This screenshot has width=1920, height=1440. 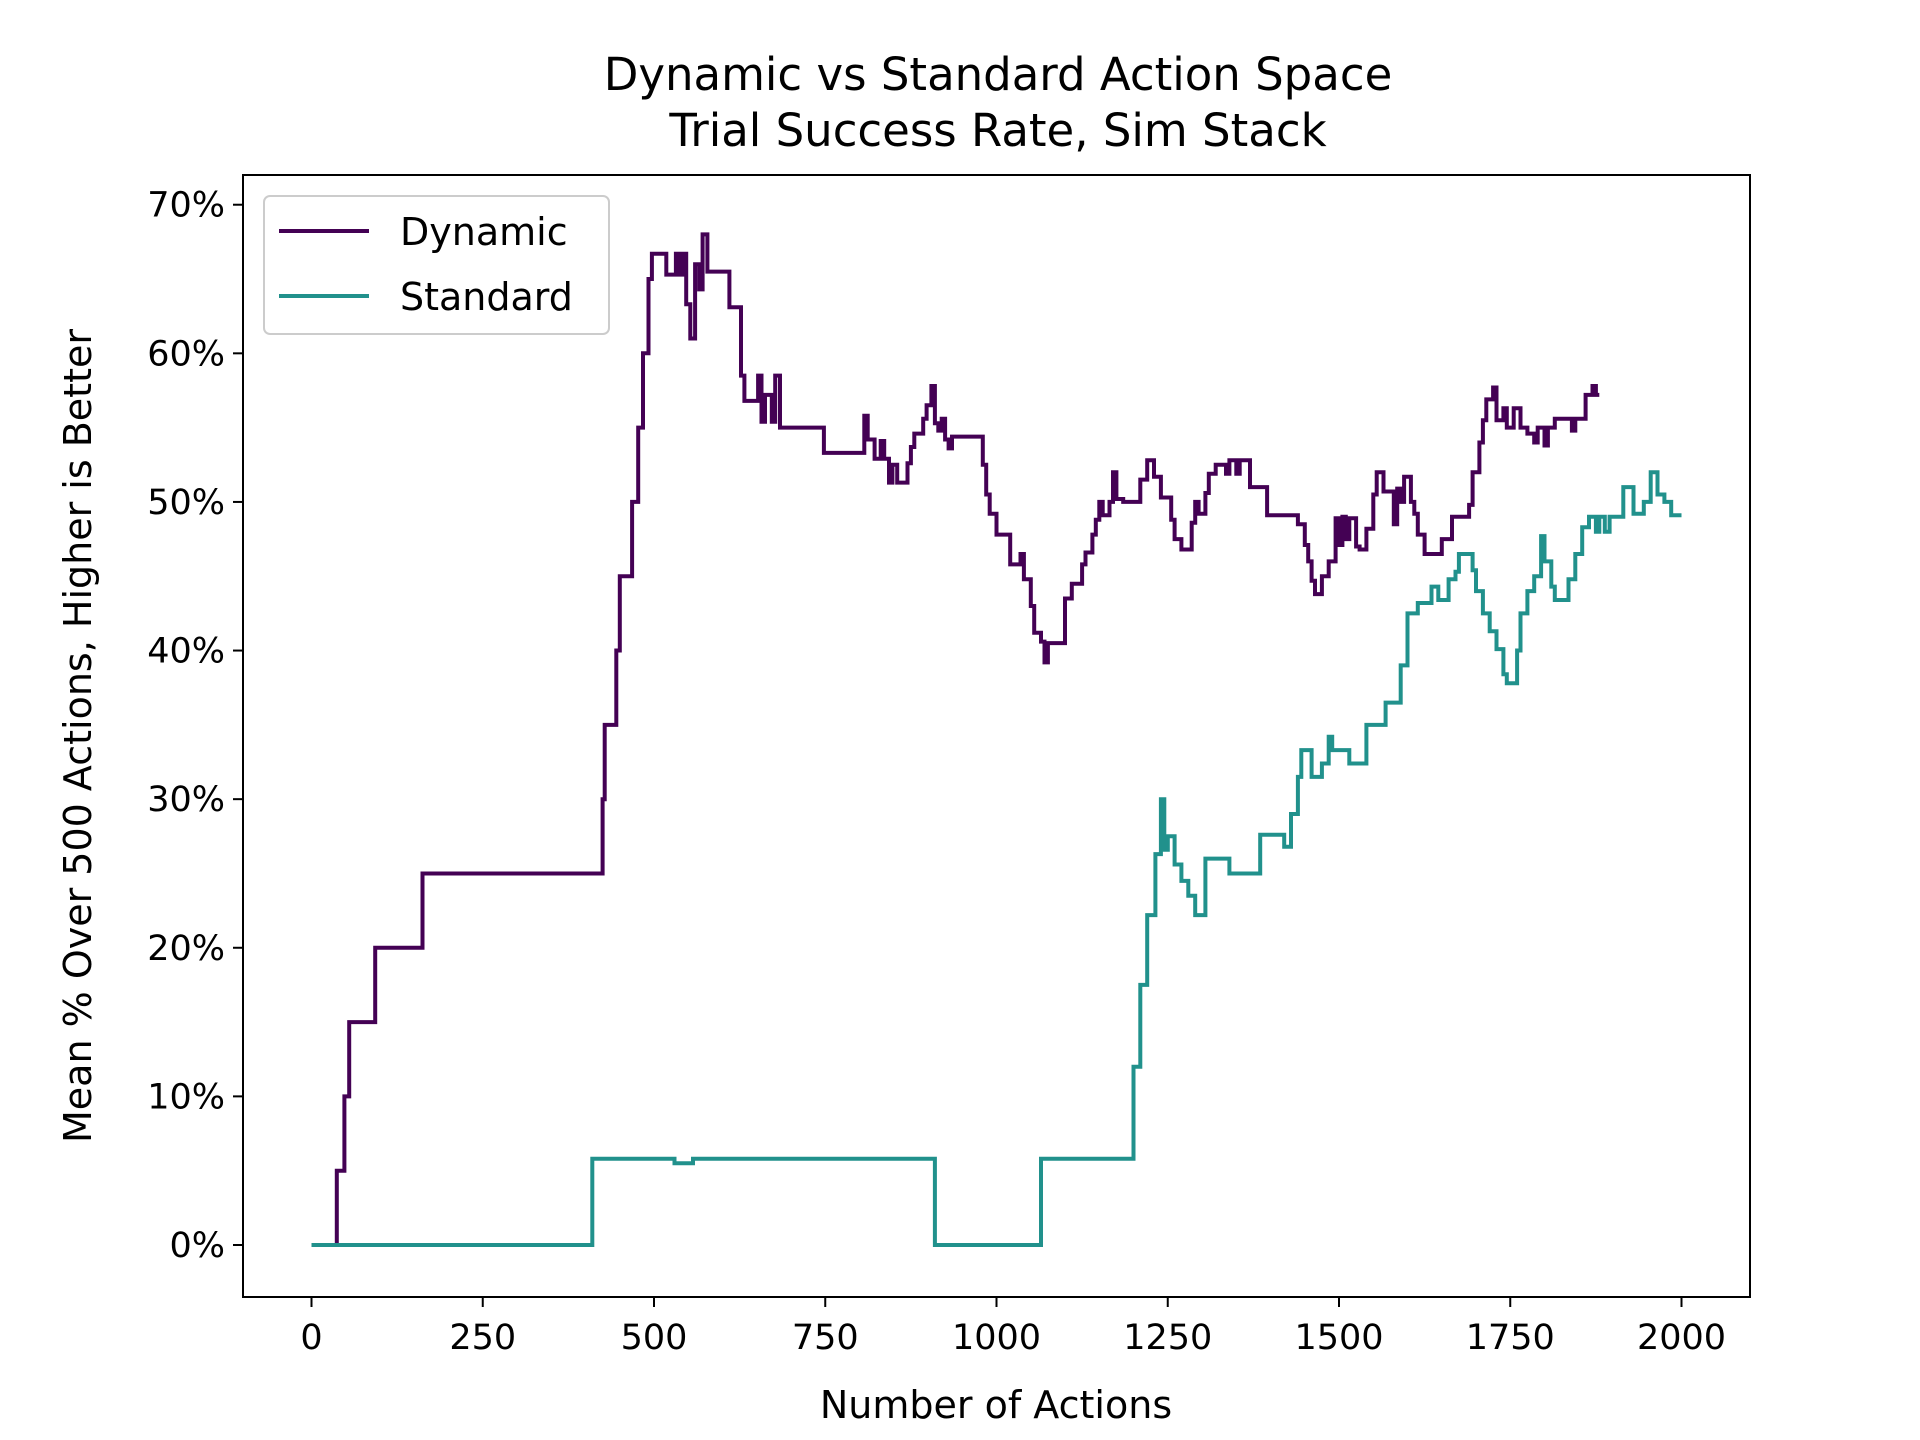 What do you see at coordinates (186, 1097) in the screenshot?
I see `y-tick-label: 10%` at bounding box center [186, 1097].